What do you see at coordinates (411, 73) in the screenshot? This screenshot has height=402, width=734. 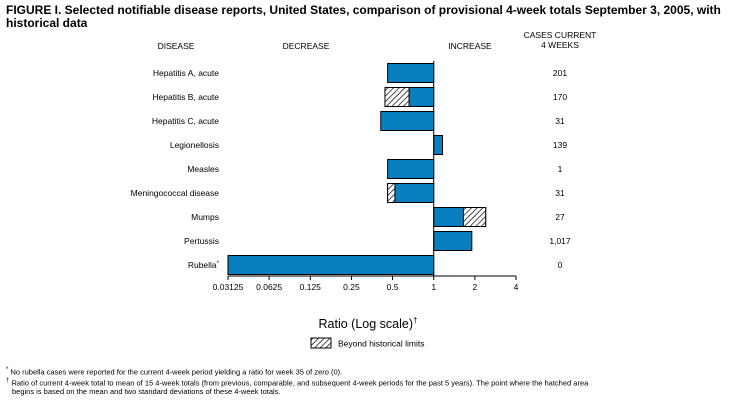 I see `bar-hepatitis-a-acute` at bounding box center [411, 73].